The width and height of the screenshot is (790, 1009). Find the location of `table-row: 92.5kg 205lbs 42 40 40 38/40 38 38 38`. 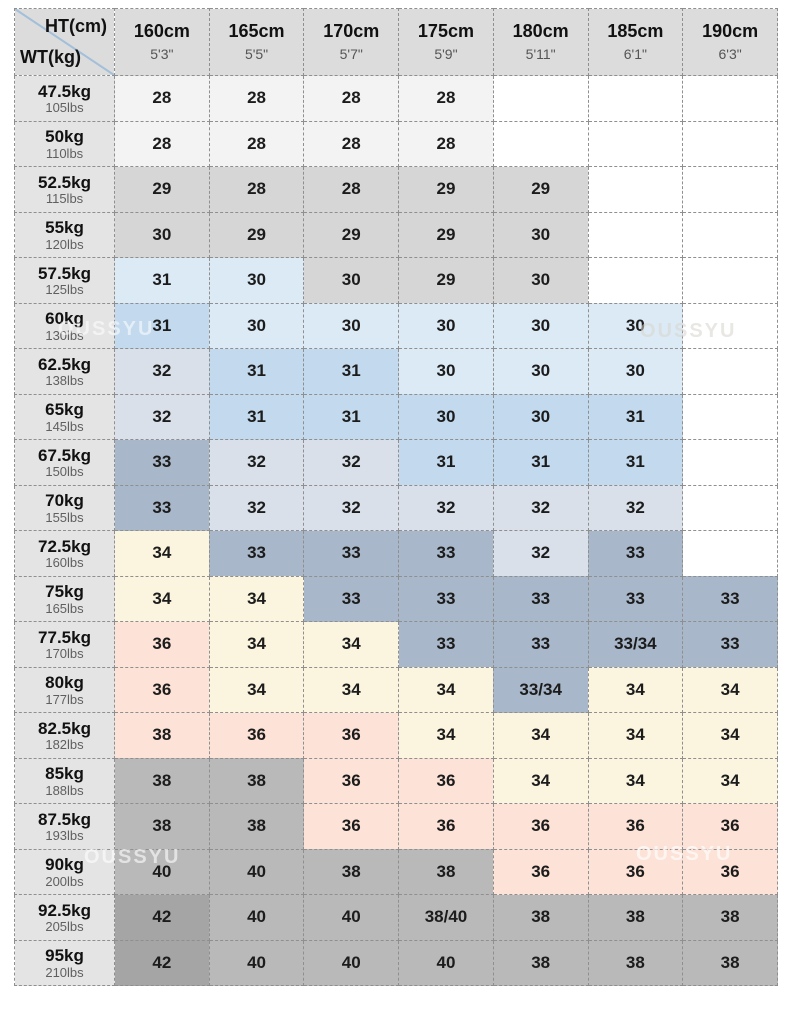

table-row: 92.5kg 205lbs 42 40 40 38/40 38 38 38 is located at coordinates (396, 917).